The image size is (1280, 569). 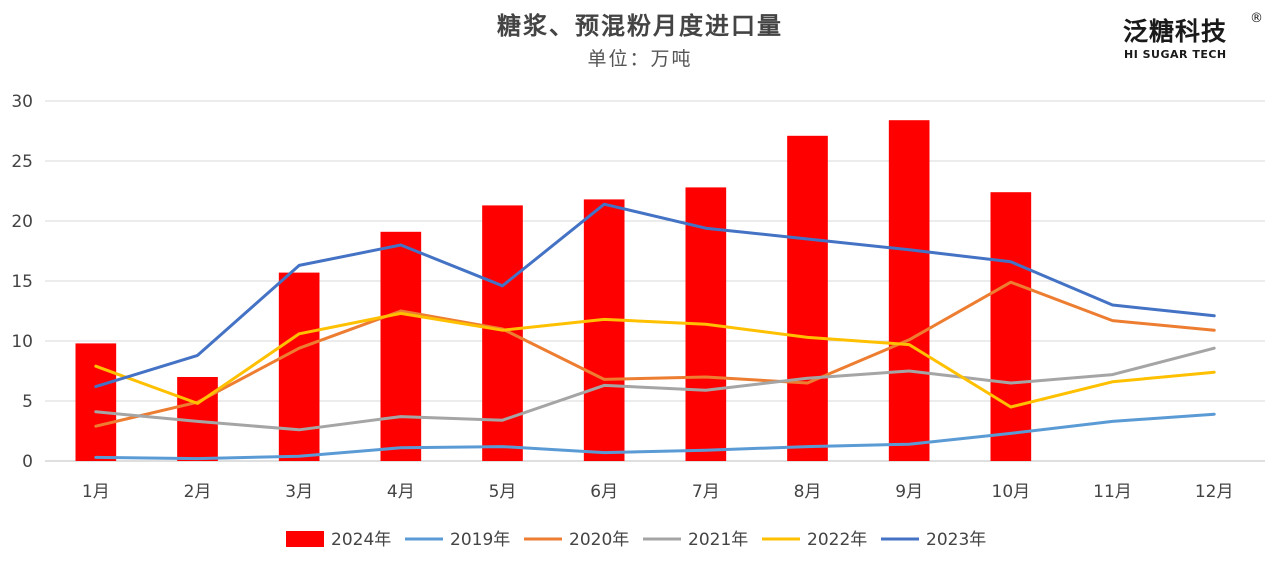 I want to click on x-tick-label: 1月, so click(x=96, y=492).